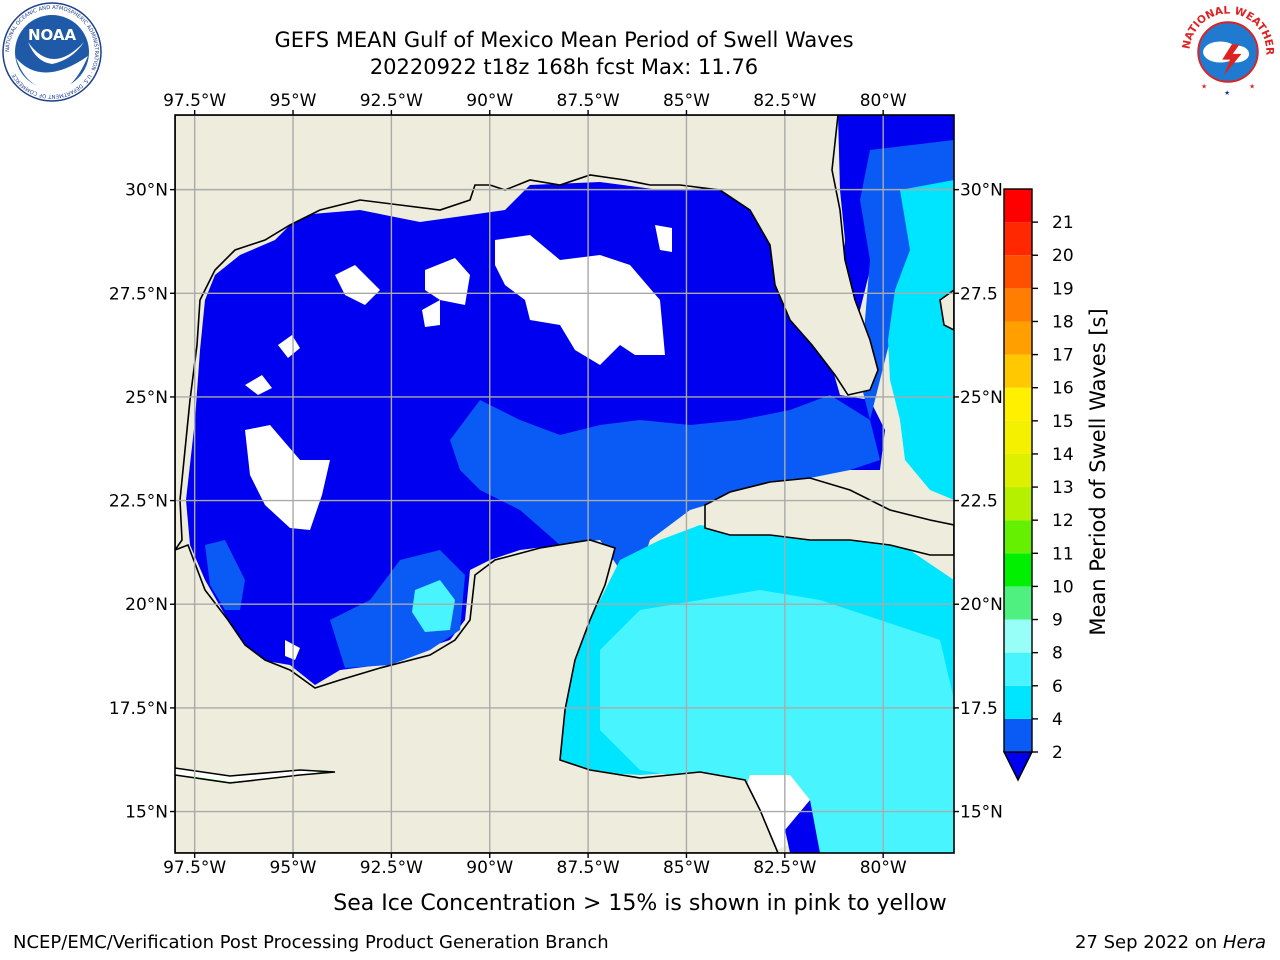  I want to click on lon-label-top: 80°W, so click(883, 101).